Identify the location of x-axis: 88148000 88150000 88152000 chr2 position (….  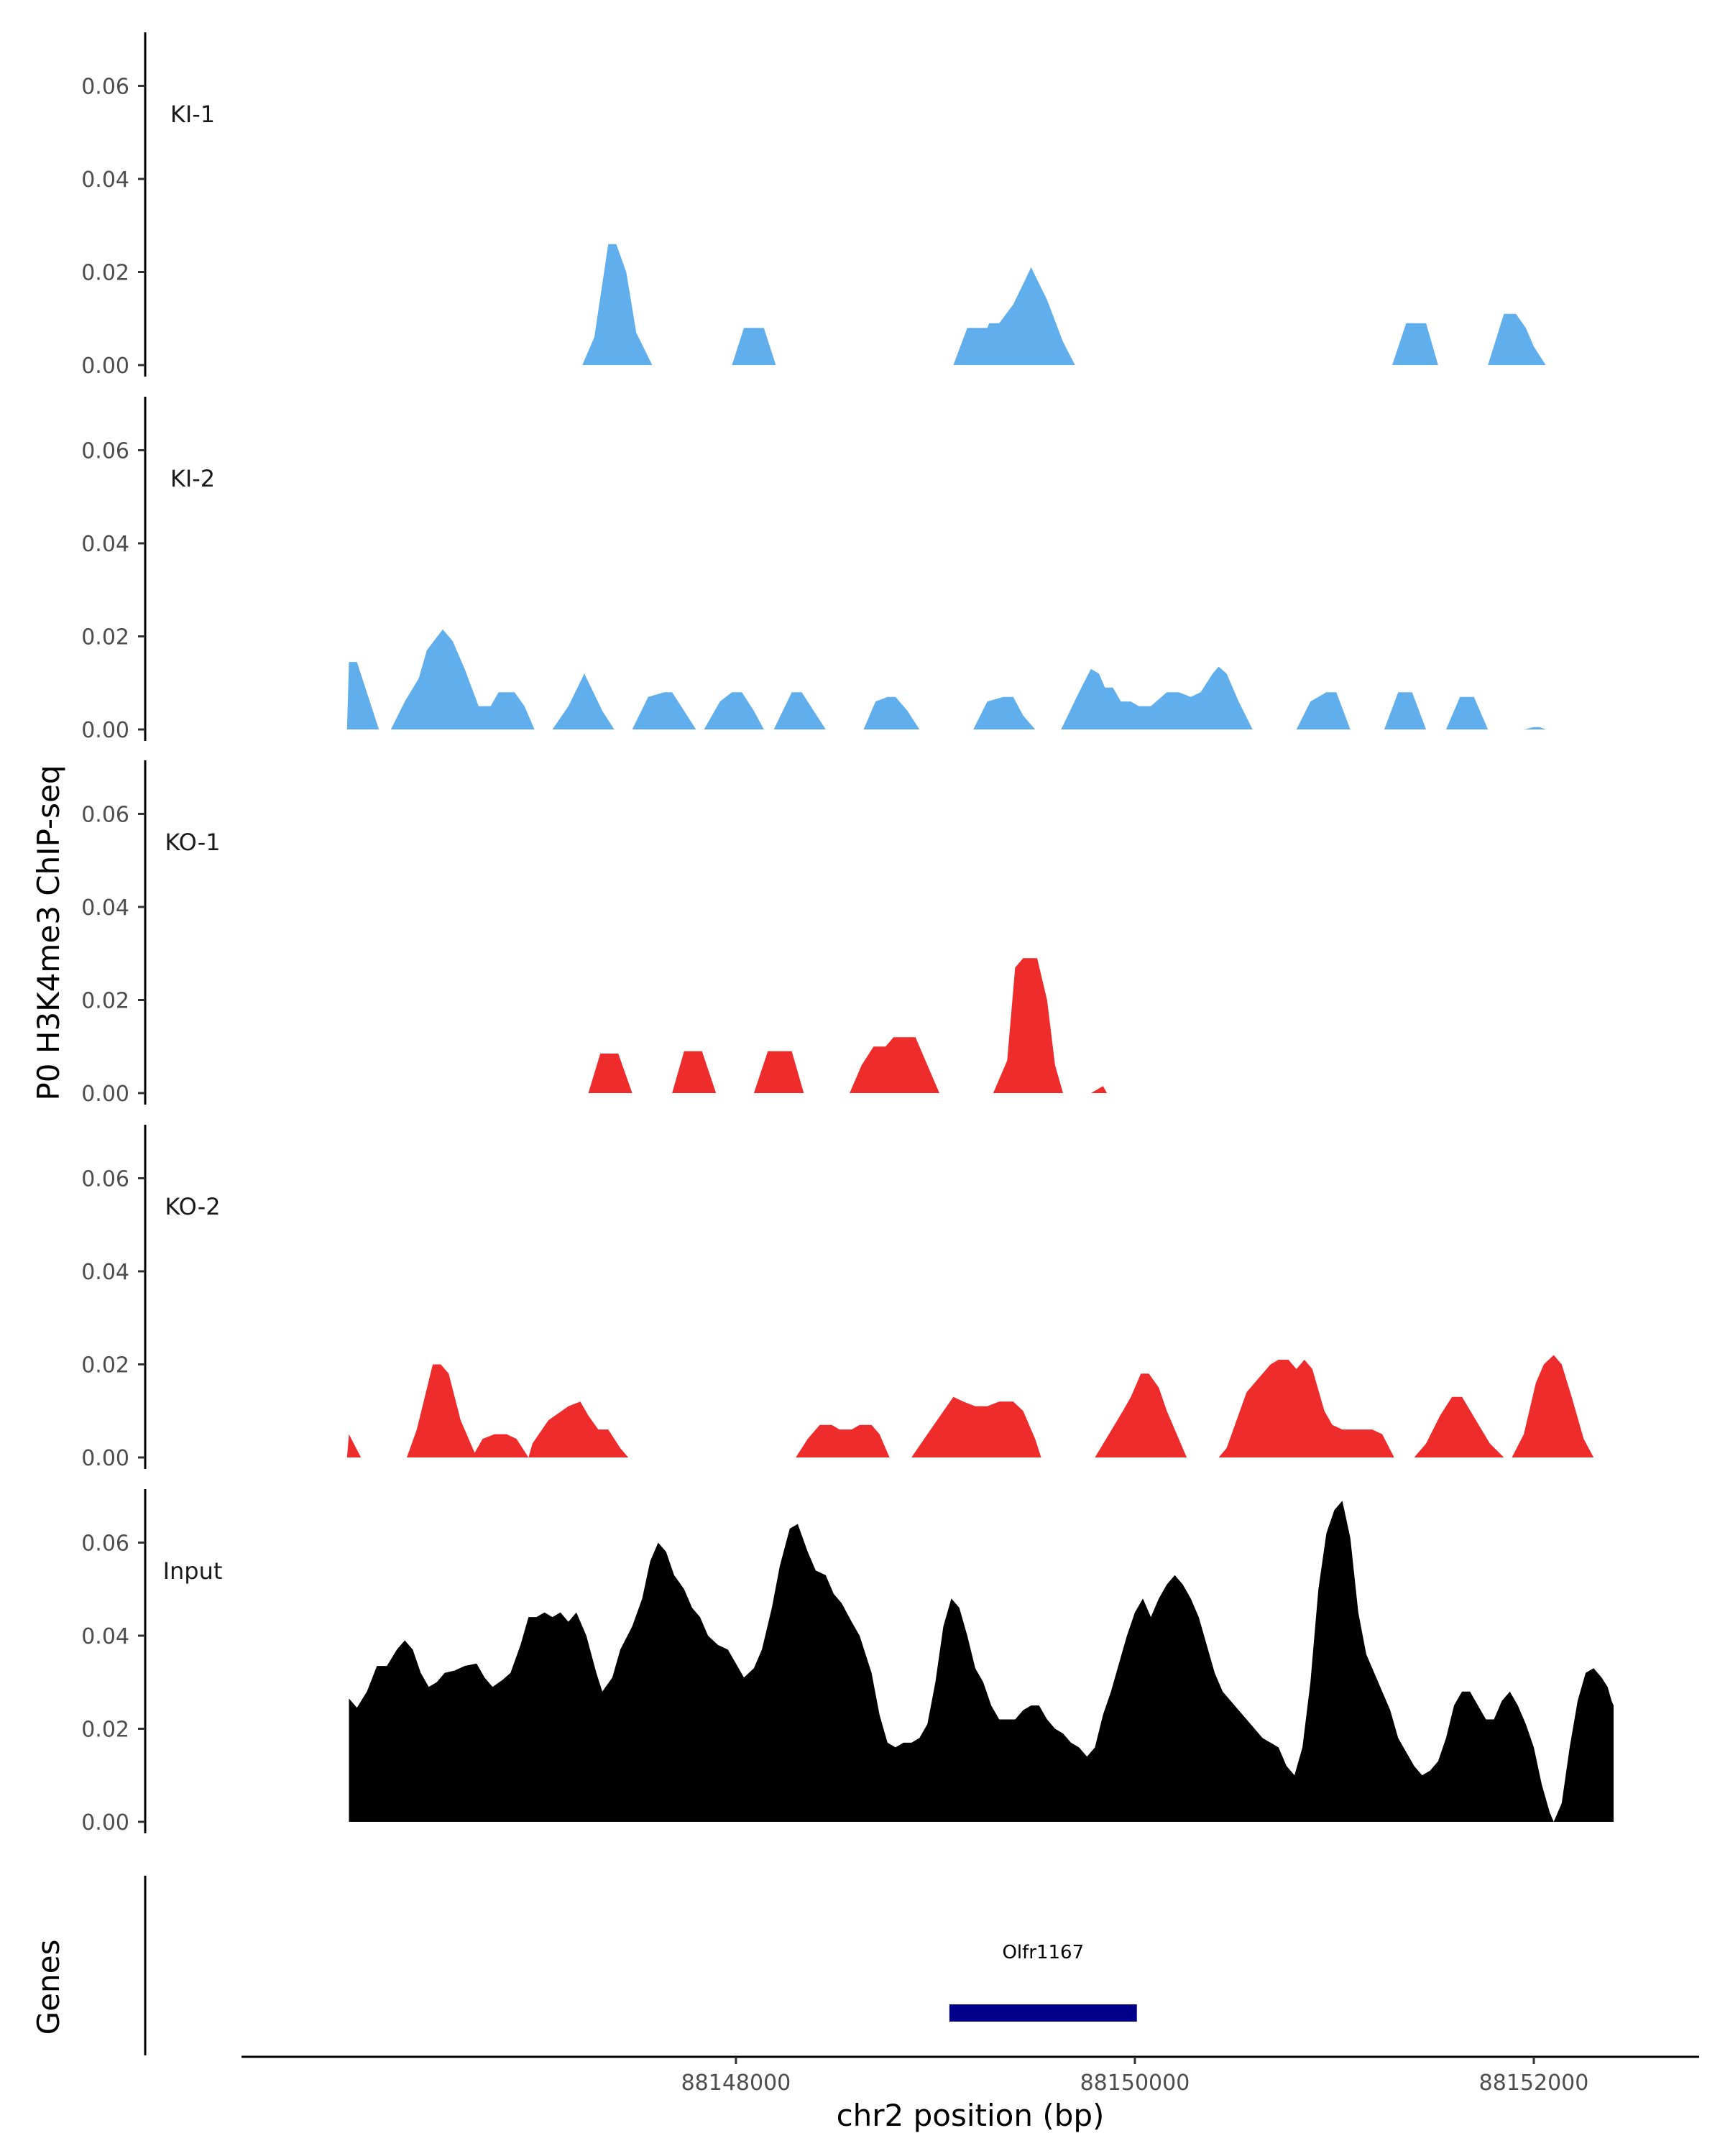
(970, 2094).